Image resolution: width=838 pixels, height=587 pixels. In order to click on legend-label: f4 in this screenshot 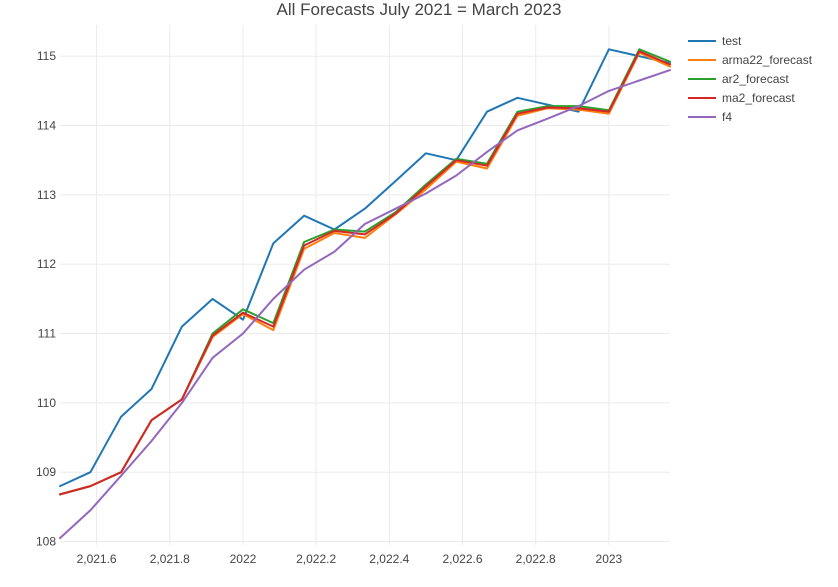, I will do `click(727, 117)`.